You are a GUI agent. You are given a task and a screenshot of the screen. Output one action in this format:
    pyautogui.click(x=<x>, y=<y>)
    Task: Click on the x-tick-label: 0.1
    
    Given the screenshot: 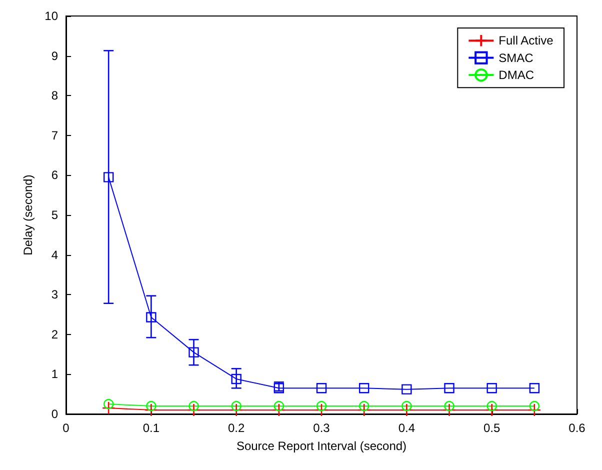 What is the action you would take?
    pyautogui.click(x=151, y=428)
    